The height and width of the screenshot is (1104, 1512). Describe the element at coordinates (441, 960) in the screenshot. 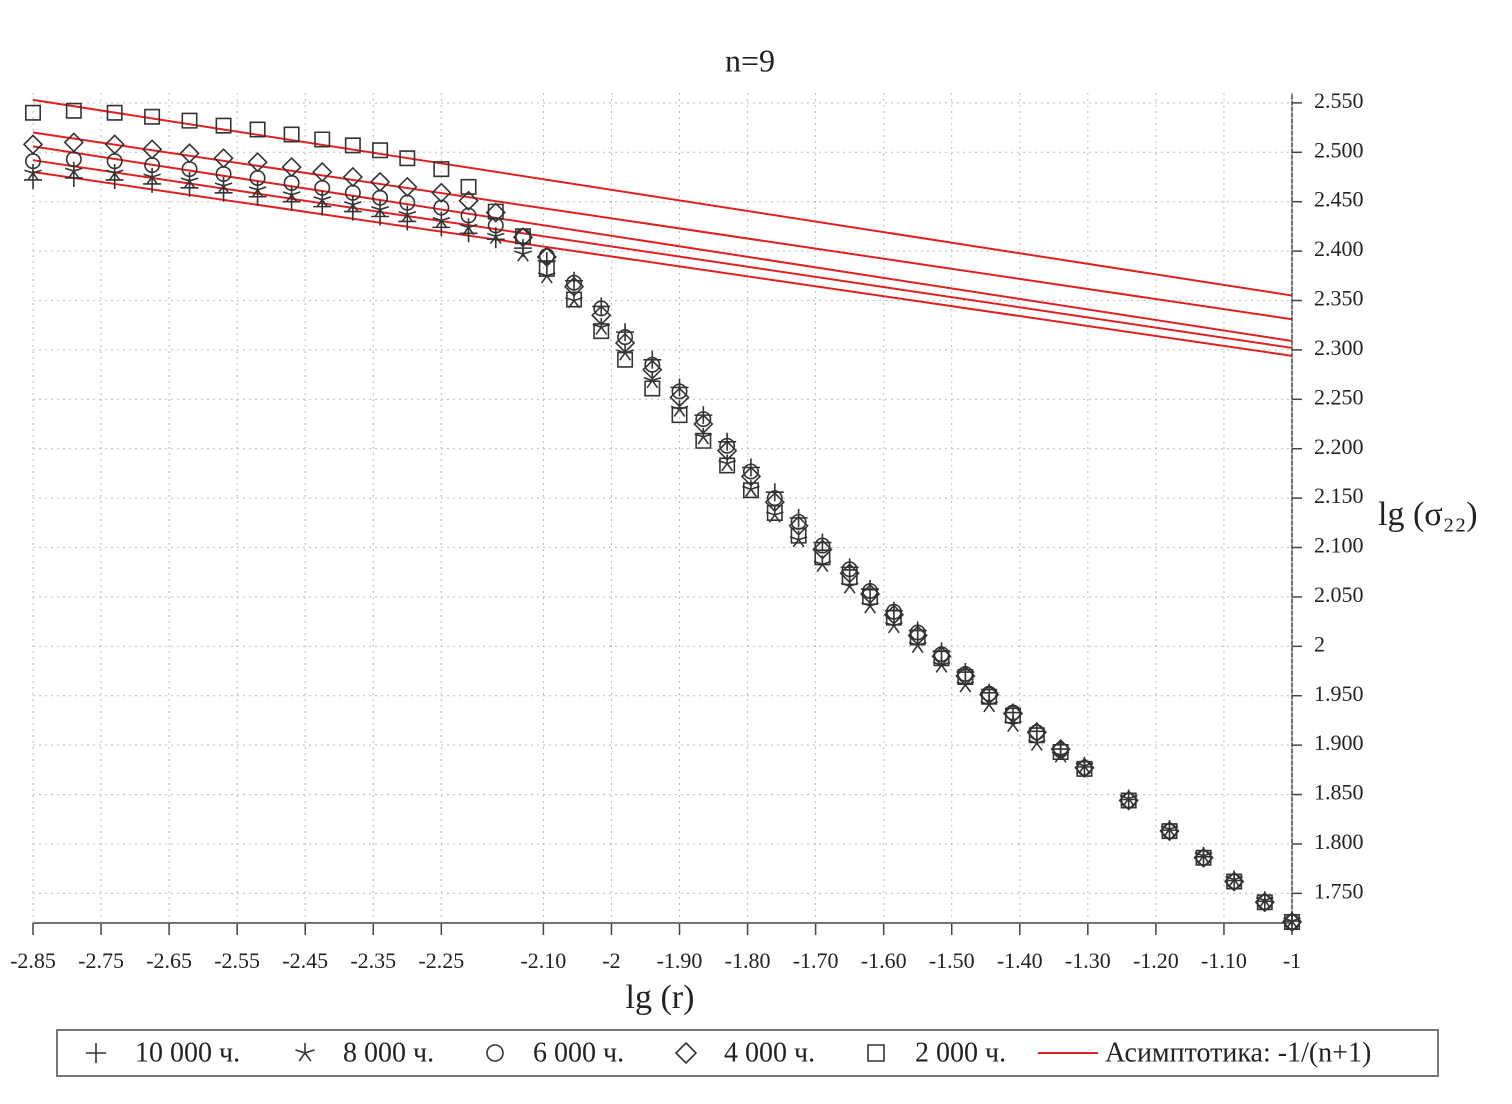

I see `x-tick-label: -2.25` at that location.